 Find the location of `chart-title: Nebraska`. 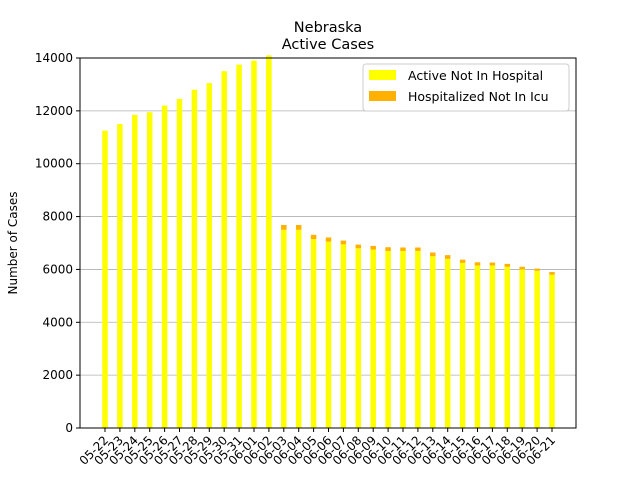

chart-title: Nebraska is located at coordinates (328, 28).